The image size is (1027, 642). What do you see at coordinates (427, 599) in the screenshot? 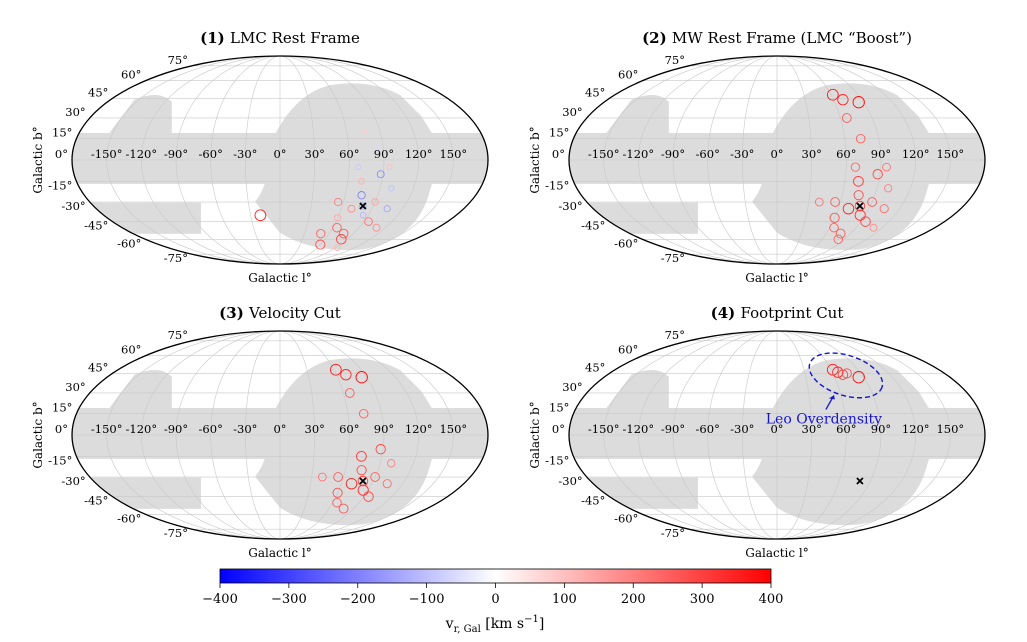
I see `colorbar-tick-label: −100` at bounding box center [427, 599].